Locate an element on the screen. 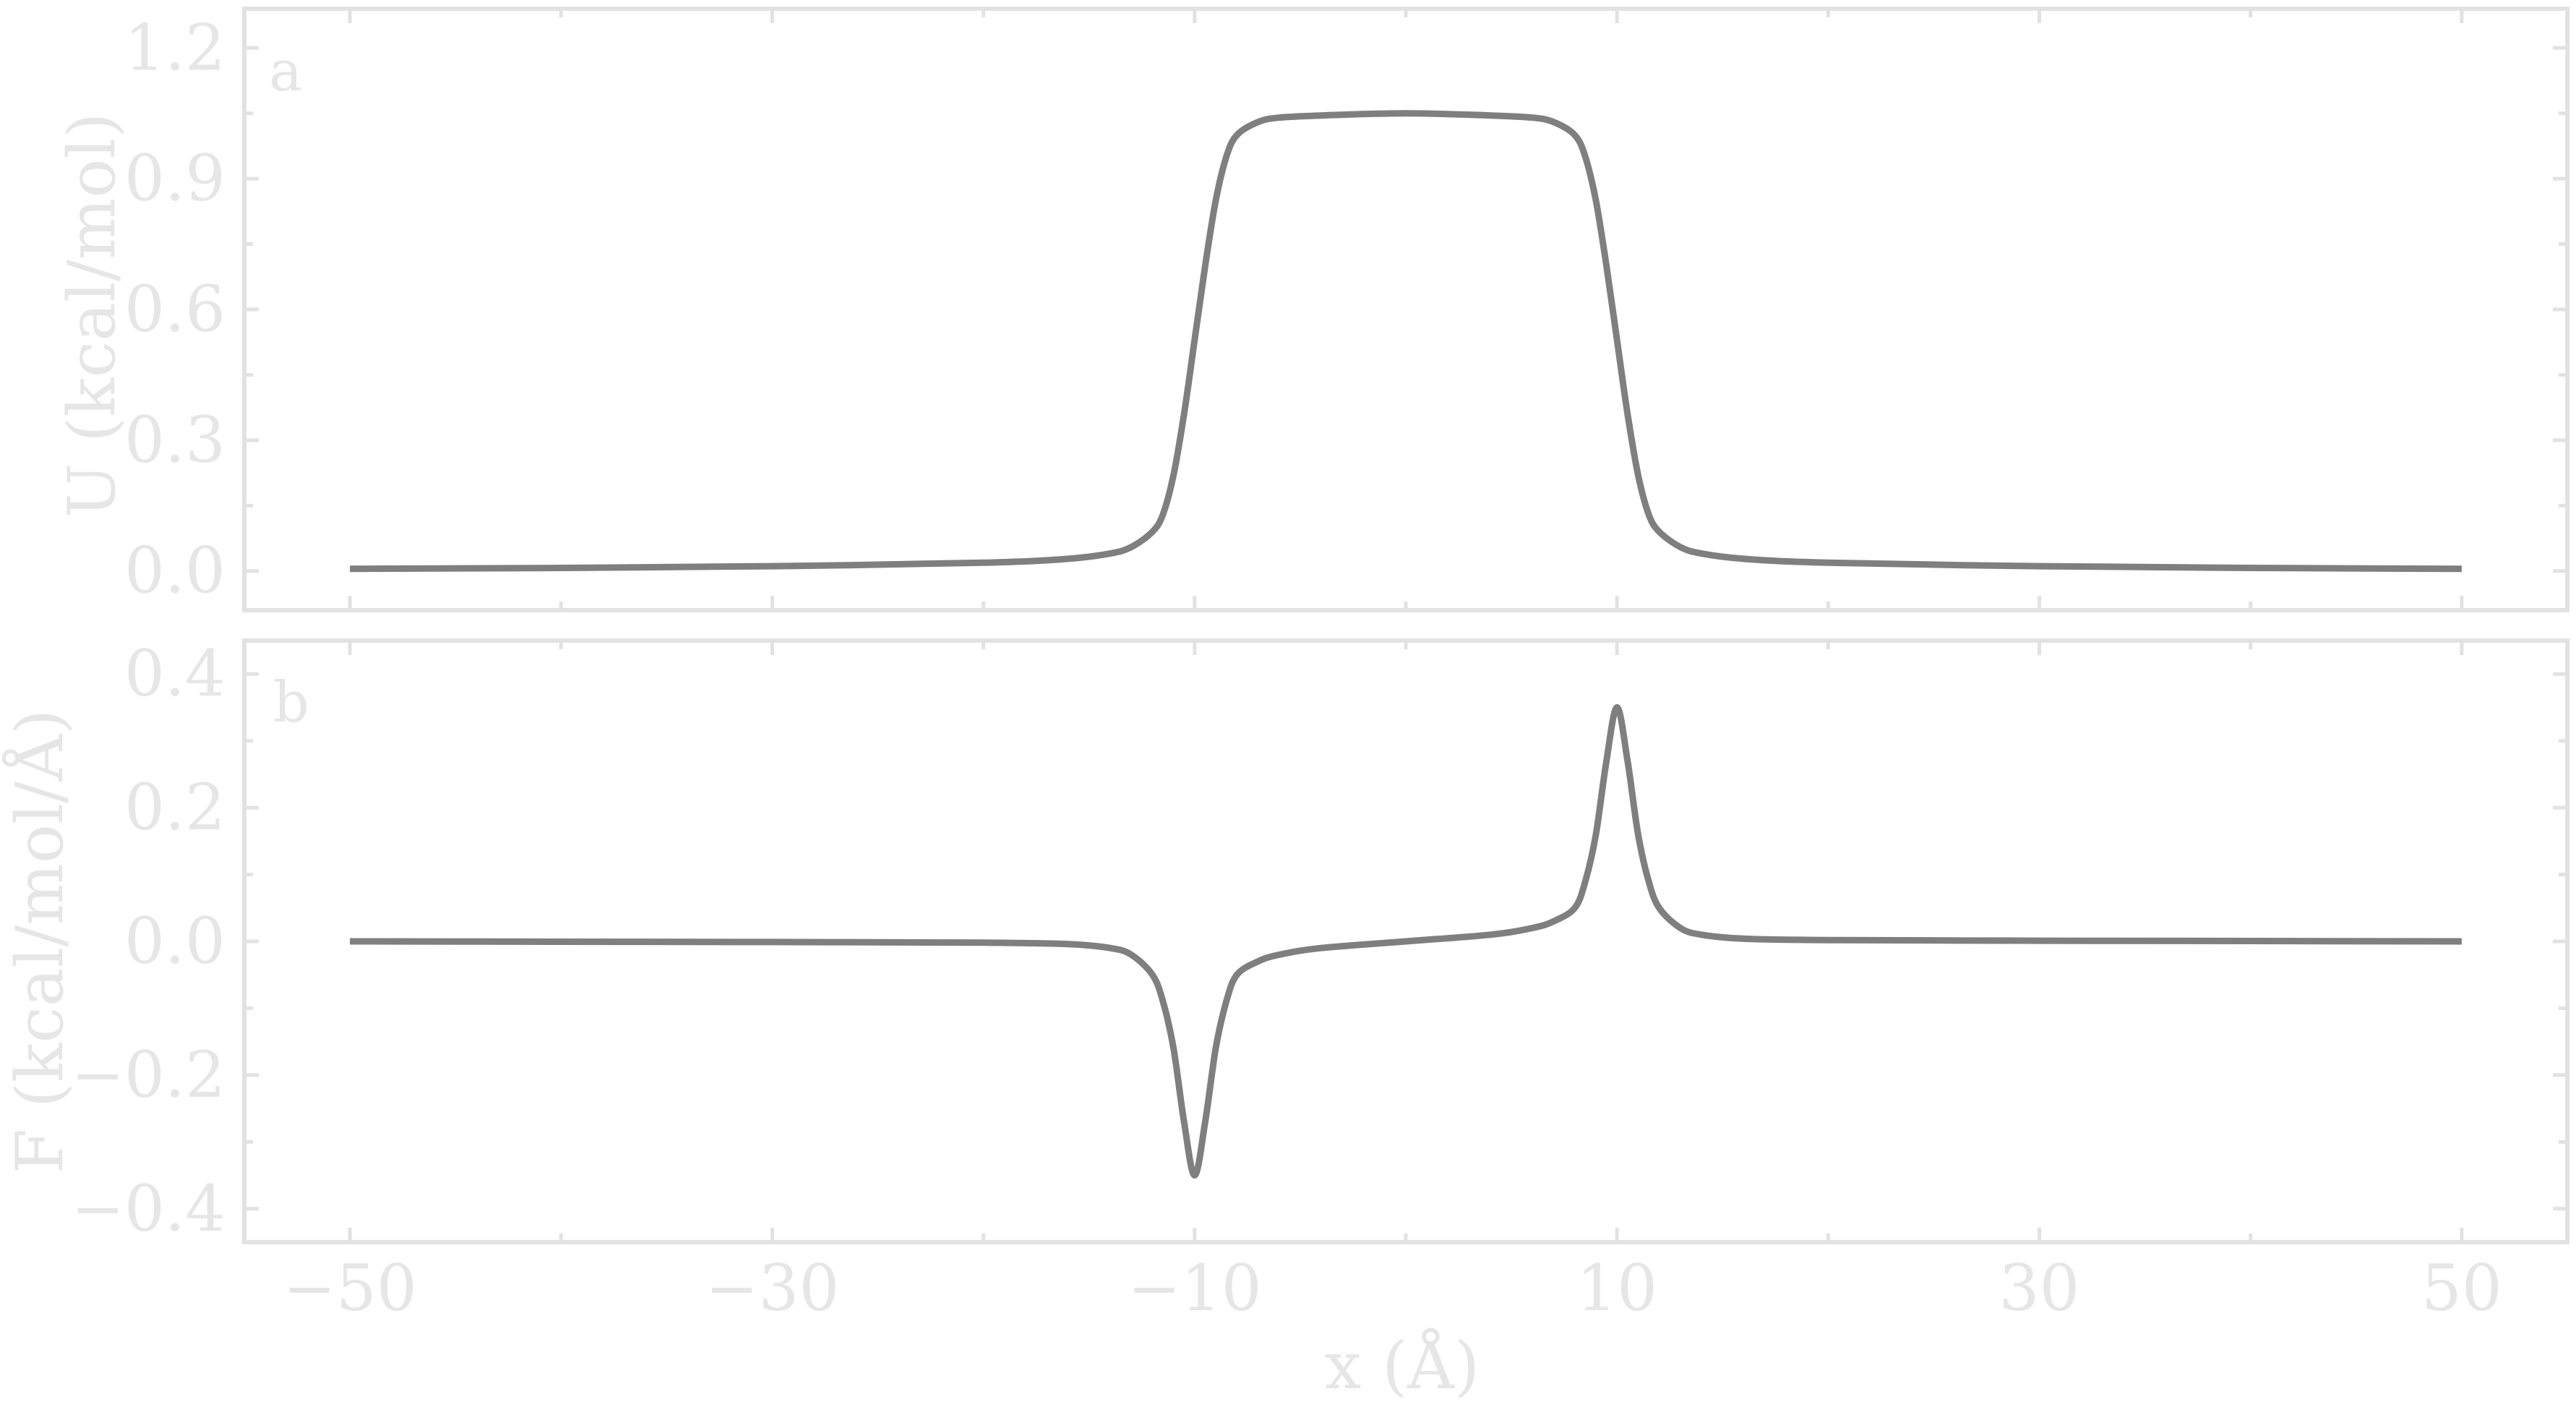  panel-a-tick-labels: 0.0 0.3 0.6 0.9 1.2 is located at coordinates (175, 308).